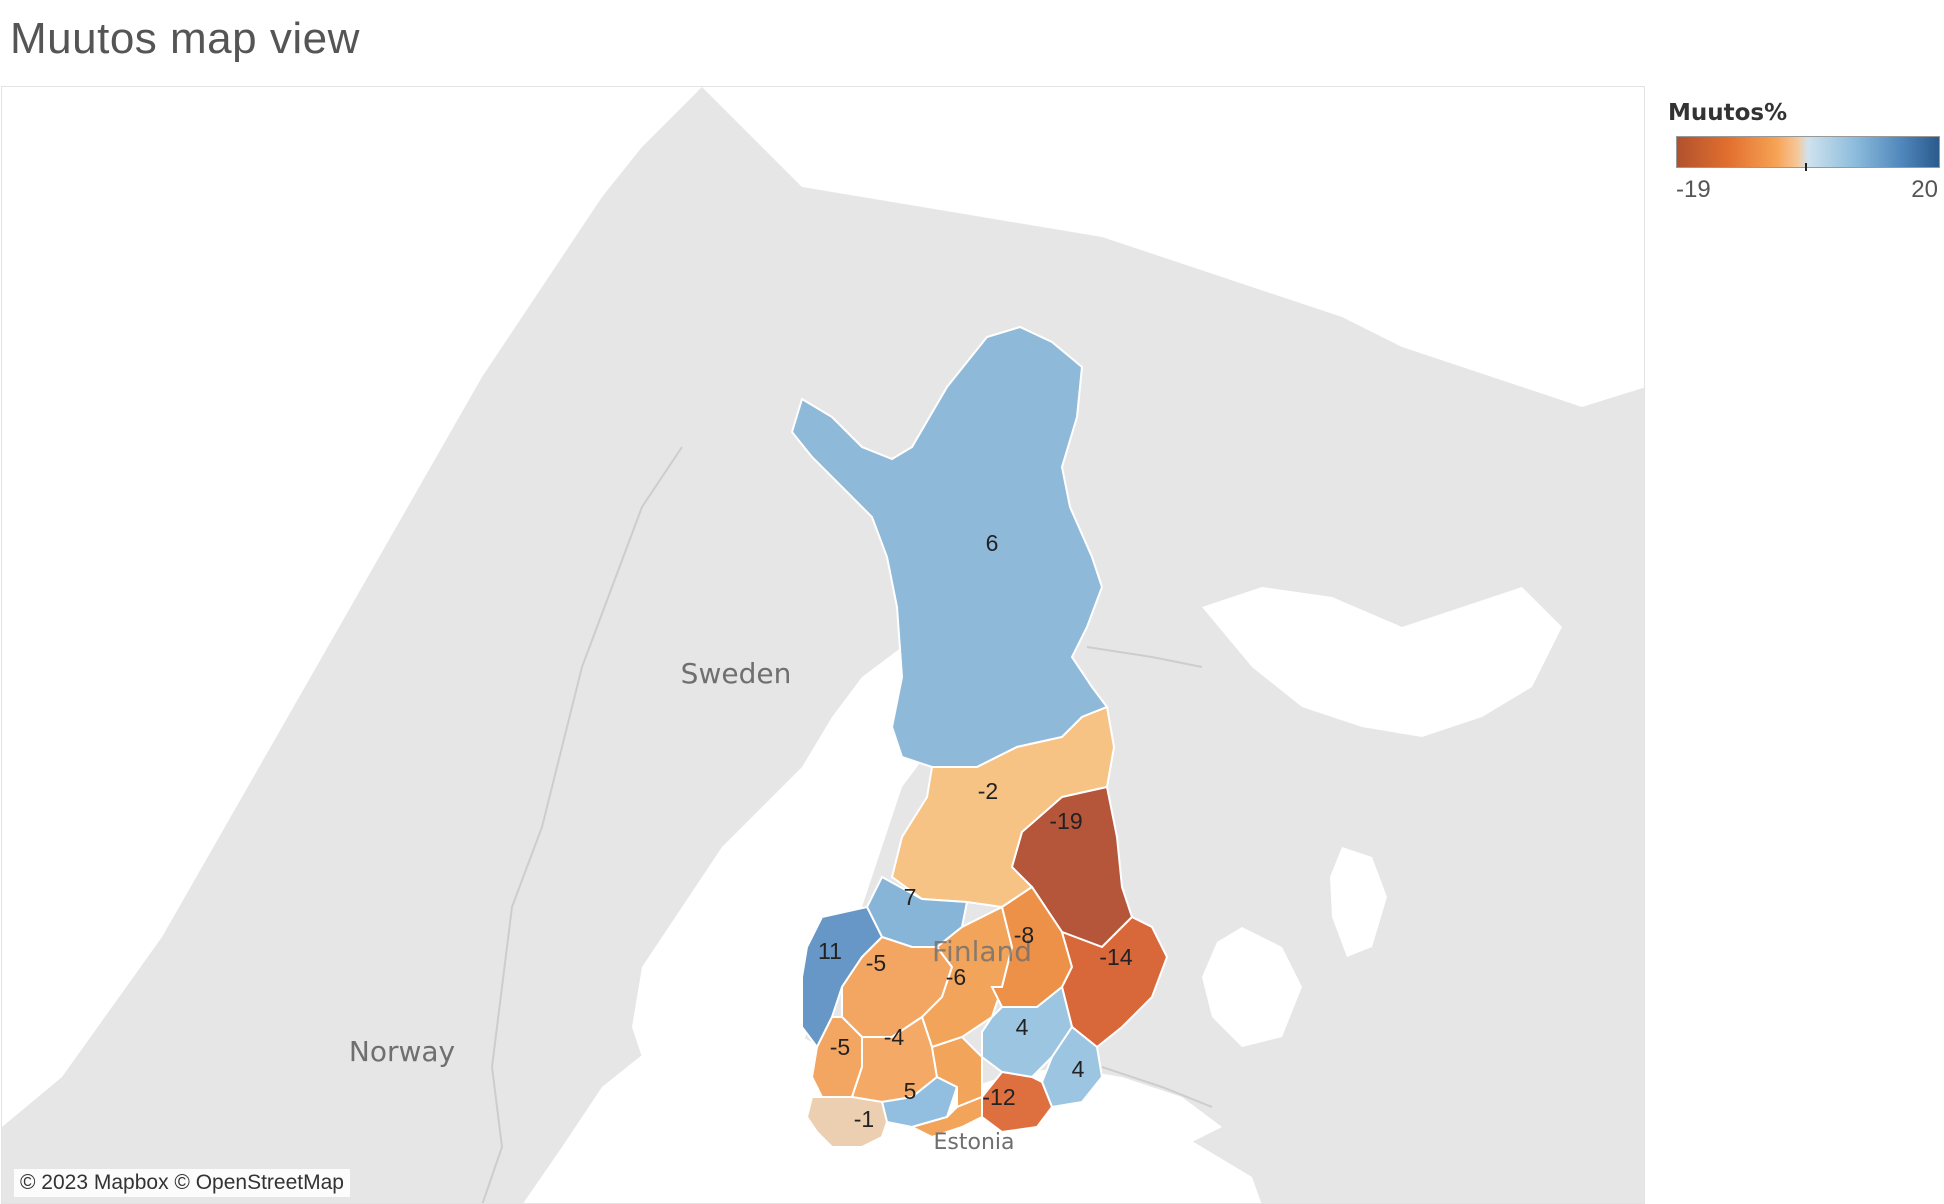 The height and width of the screenshot is (1204, 1944). I want to click on region-kymenlaakso, so click(1017, 1102).